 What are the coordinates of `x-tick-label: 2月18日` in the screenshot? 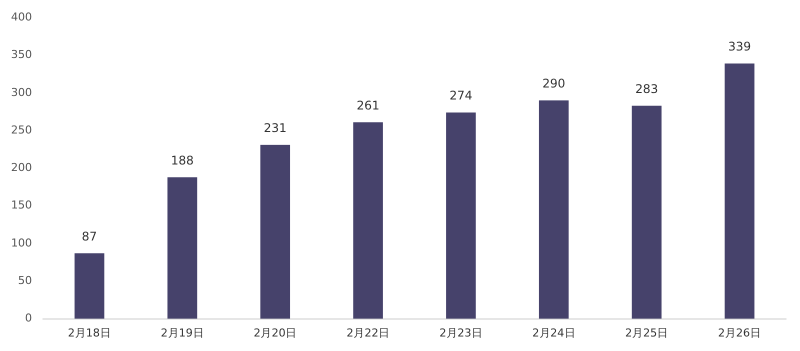 It's located at (89, 333).